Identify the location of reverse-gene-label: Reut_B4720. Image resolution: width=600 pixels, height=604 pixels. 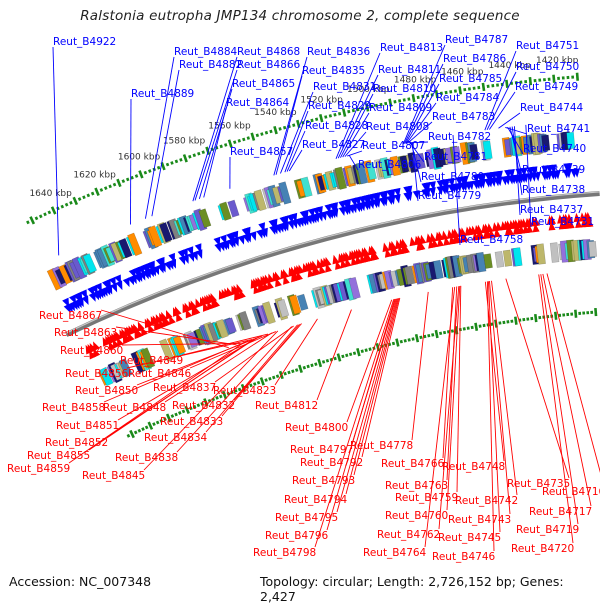
(542, 549).